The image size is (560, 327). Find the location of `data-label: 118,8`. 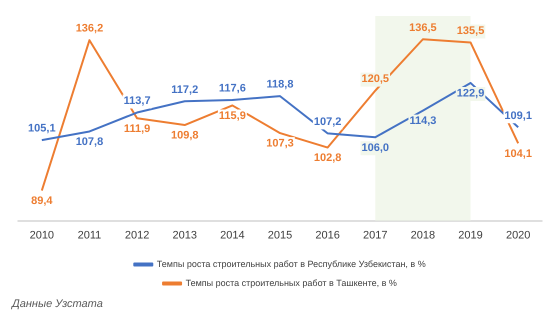

data-label: 118,8 is located at coordinates (280, 84).